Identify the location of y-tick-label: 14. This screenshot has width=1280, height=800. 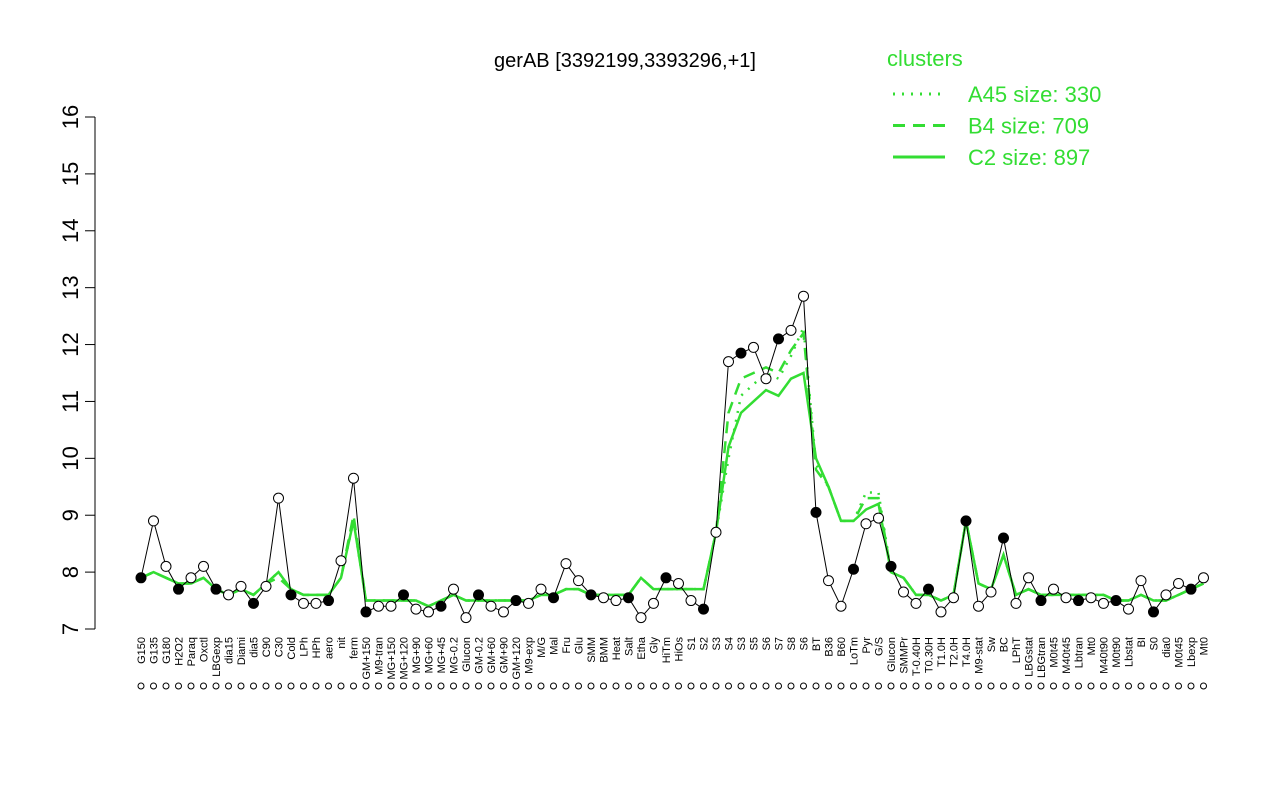
(70, 231).